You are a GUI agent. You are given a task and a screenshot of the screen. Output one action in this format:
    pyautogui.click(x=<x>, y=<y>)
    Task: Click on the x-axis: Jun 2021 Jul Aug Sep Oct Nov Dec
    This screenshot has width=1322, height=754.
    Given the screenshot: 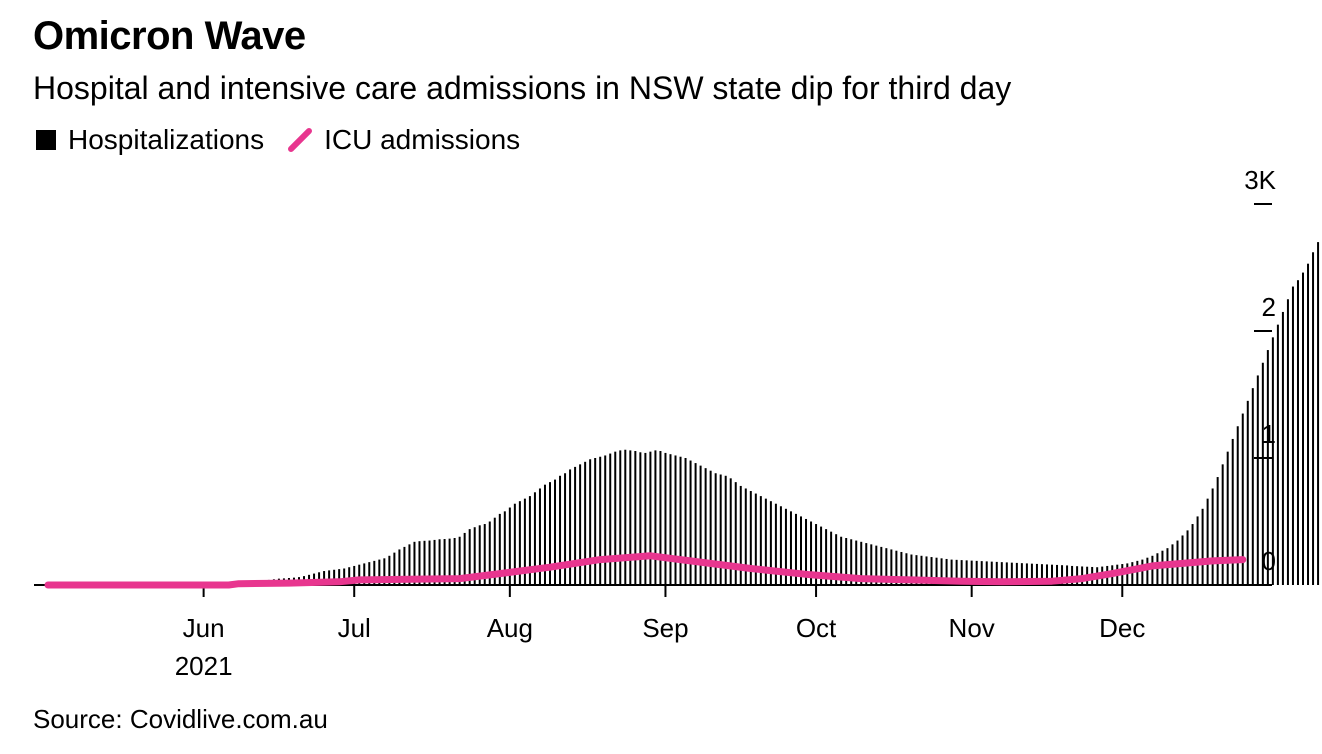 What is the action you would take?
    pyautogui.click(x=660, y=633)
    